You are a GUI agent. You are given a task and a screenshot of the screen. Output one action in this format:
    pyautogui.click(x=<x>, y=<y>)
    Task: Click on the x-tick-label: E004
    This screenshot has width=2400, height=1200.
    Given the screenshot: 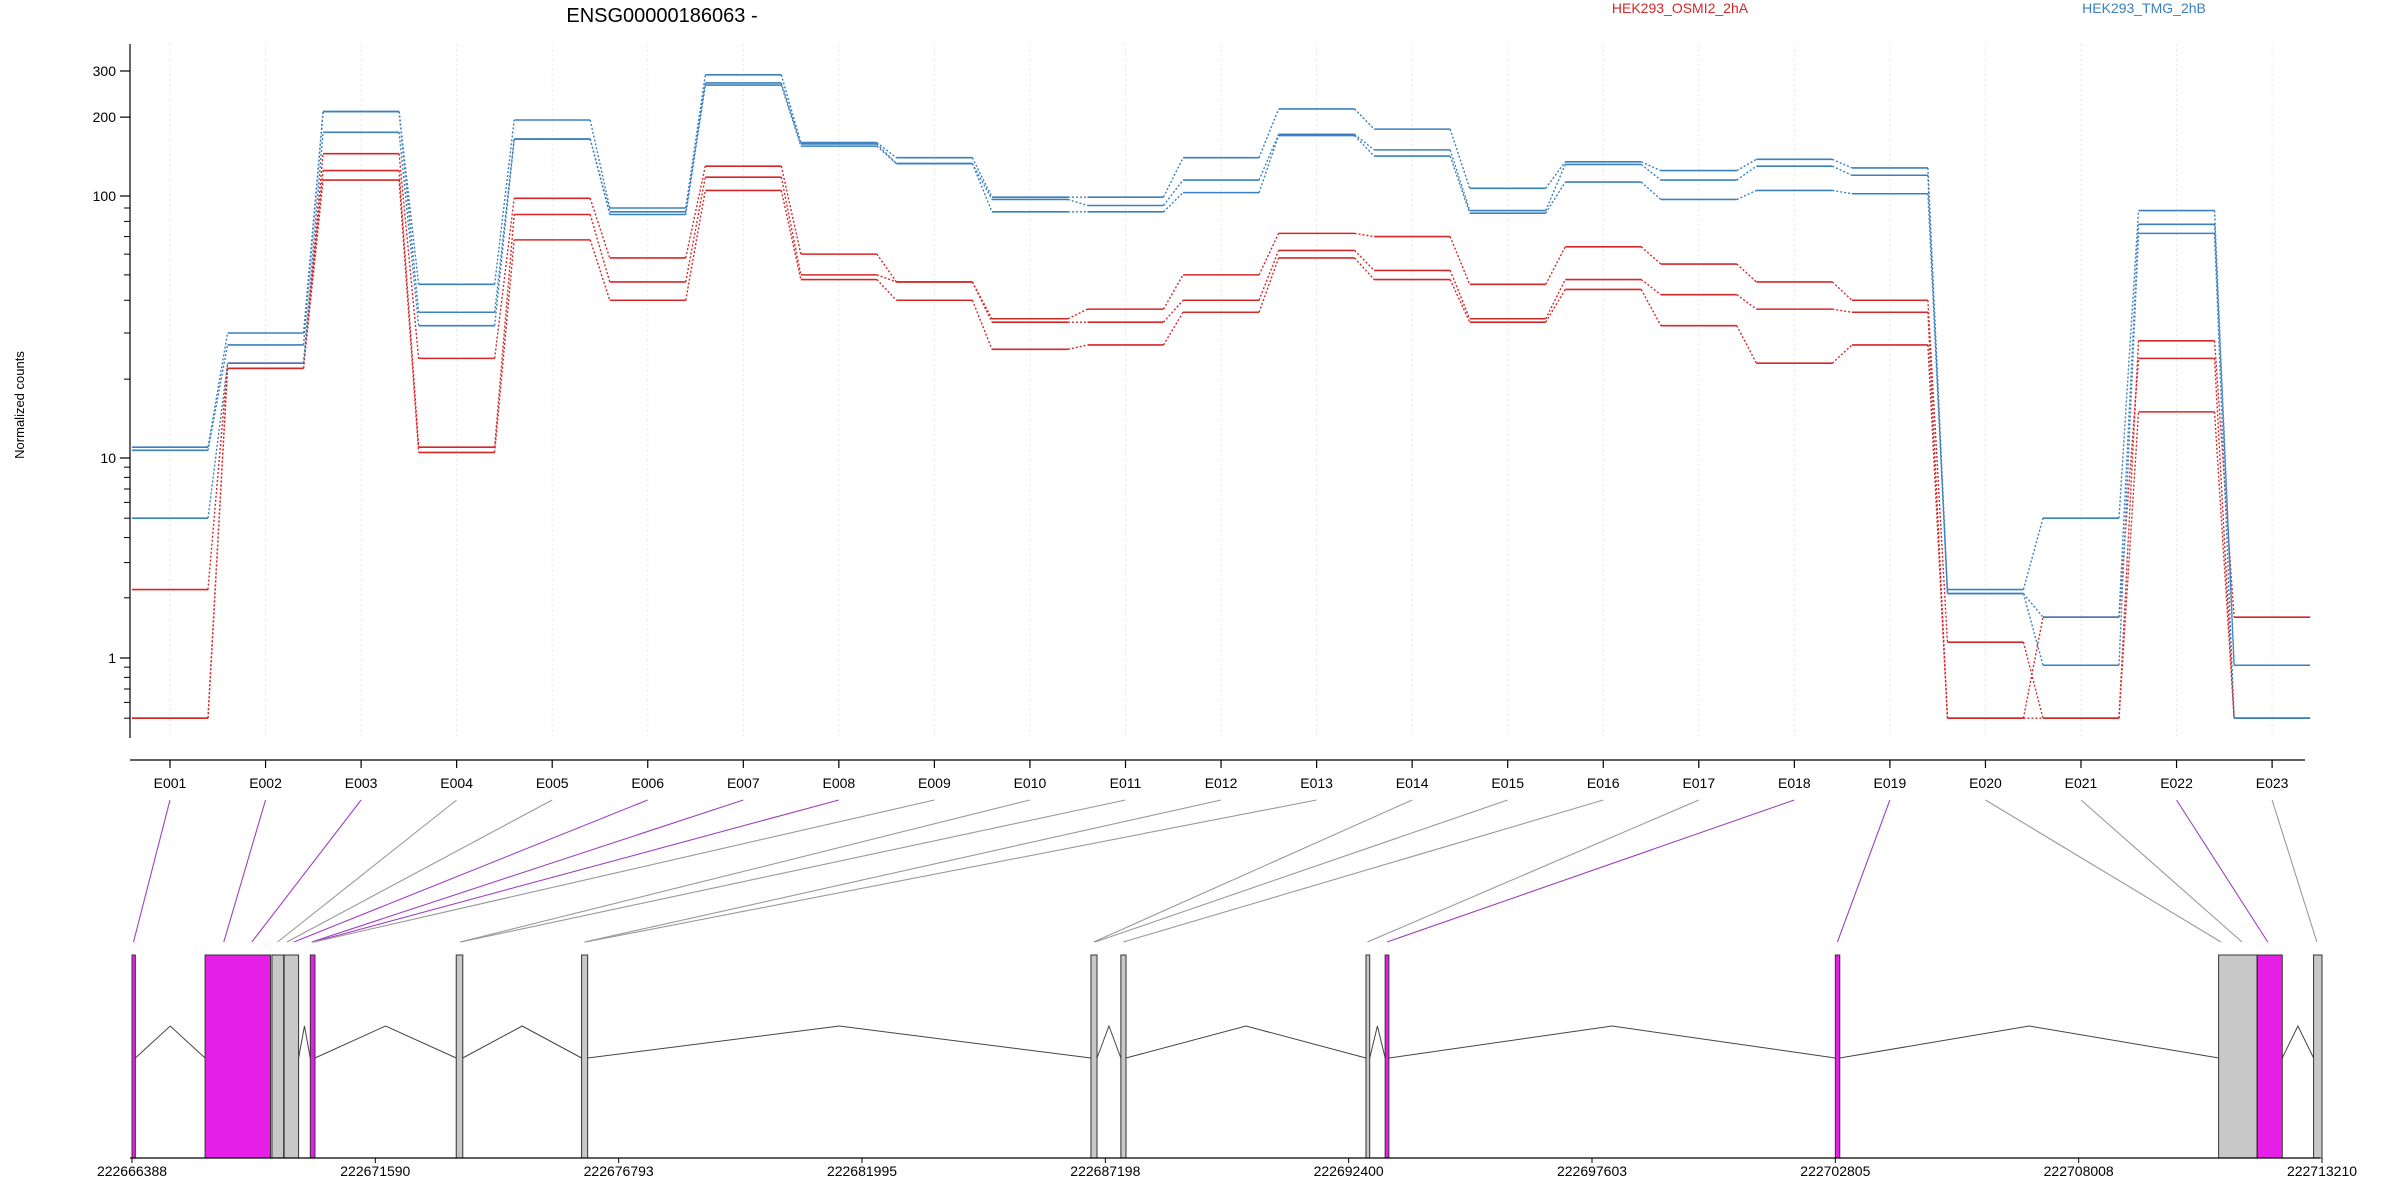 What is the action you would take?
    pyautogui.click(x=456, y=783)
    